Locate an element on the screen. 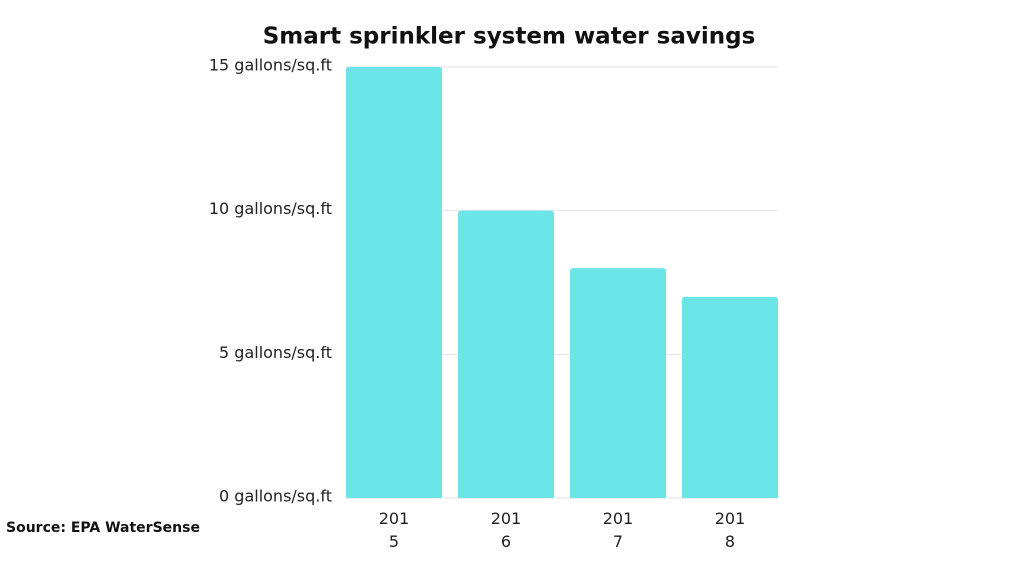 This screenshot has width=1024, height=576. x-tick-label: 201 7 is located at coordinates (618, 530).